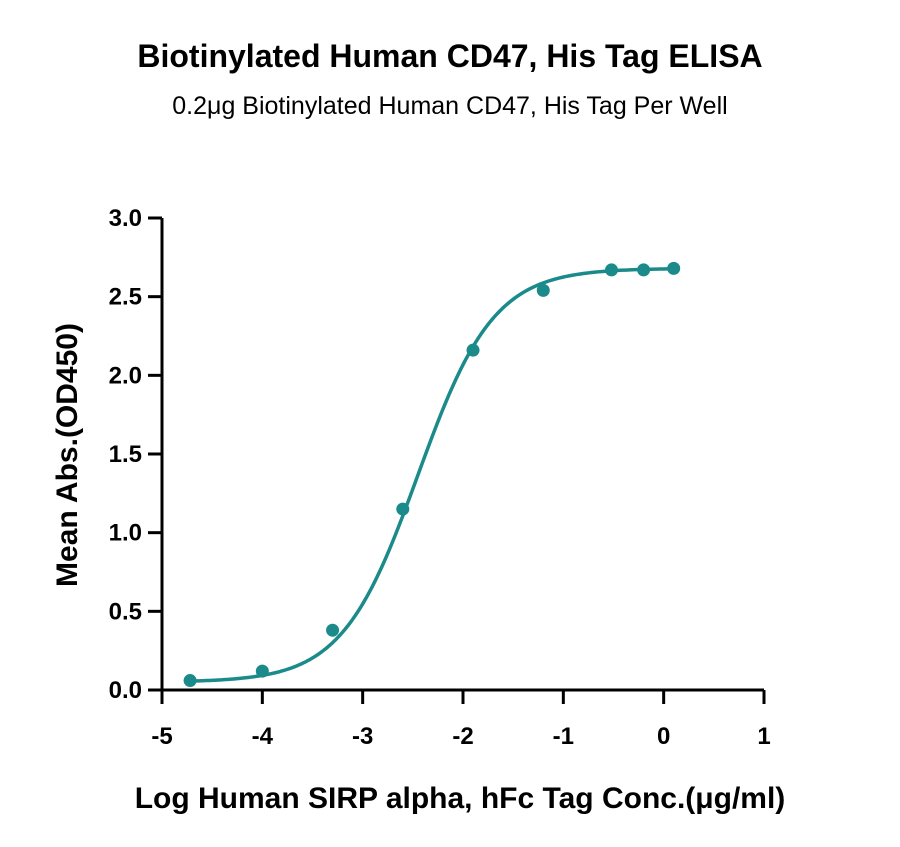  What do you see at coordinates (125, 375) in the screenshot?
I see `y-tick-label: 2.0` at bounding box center [125, 375].